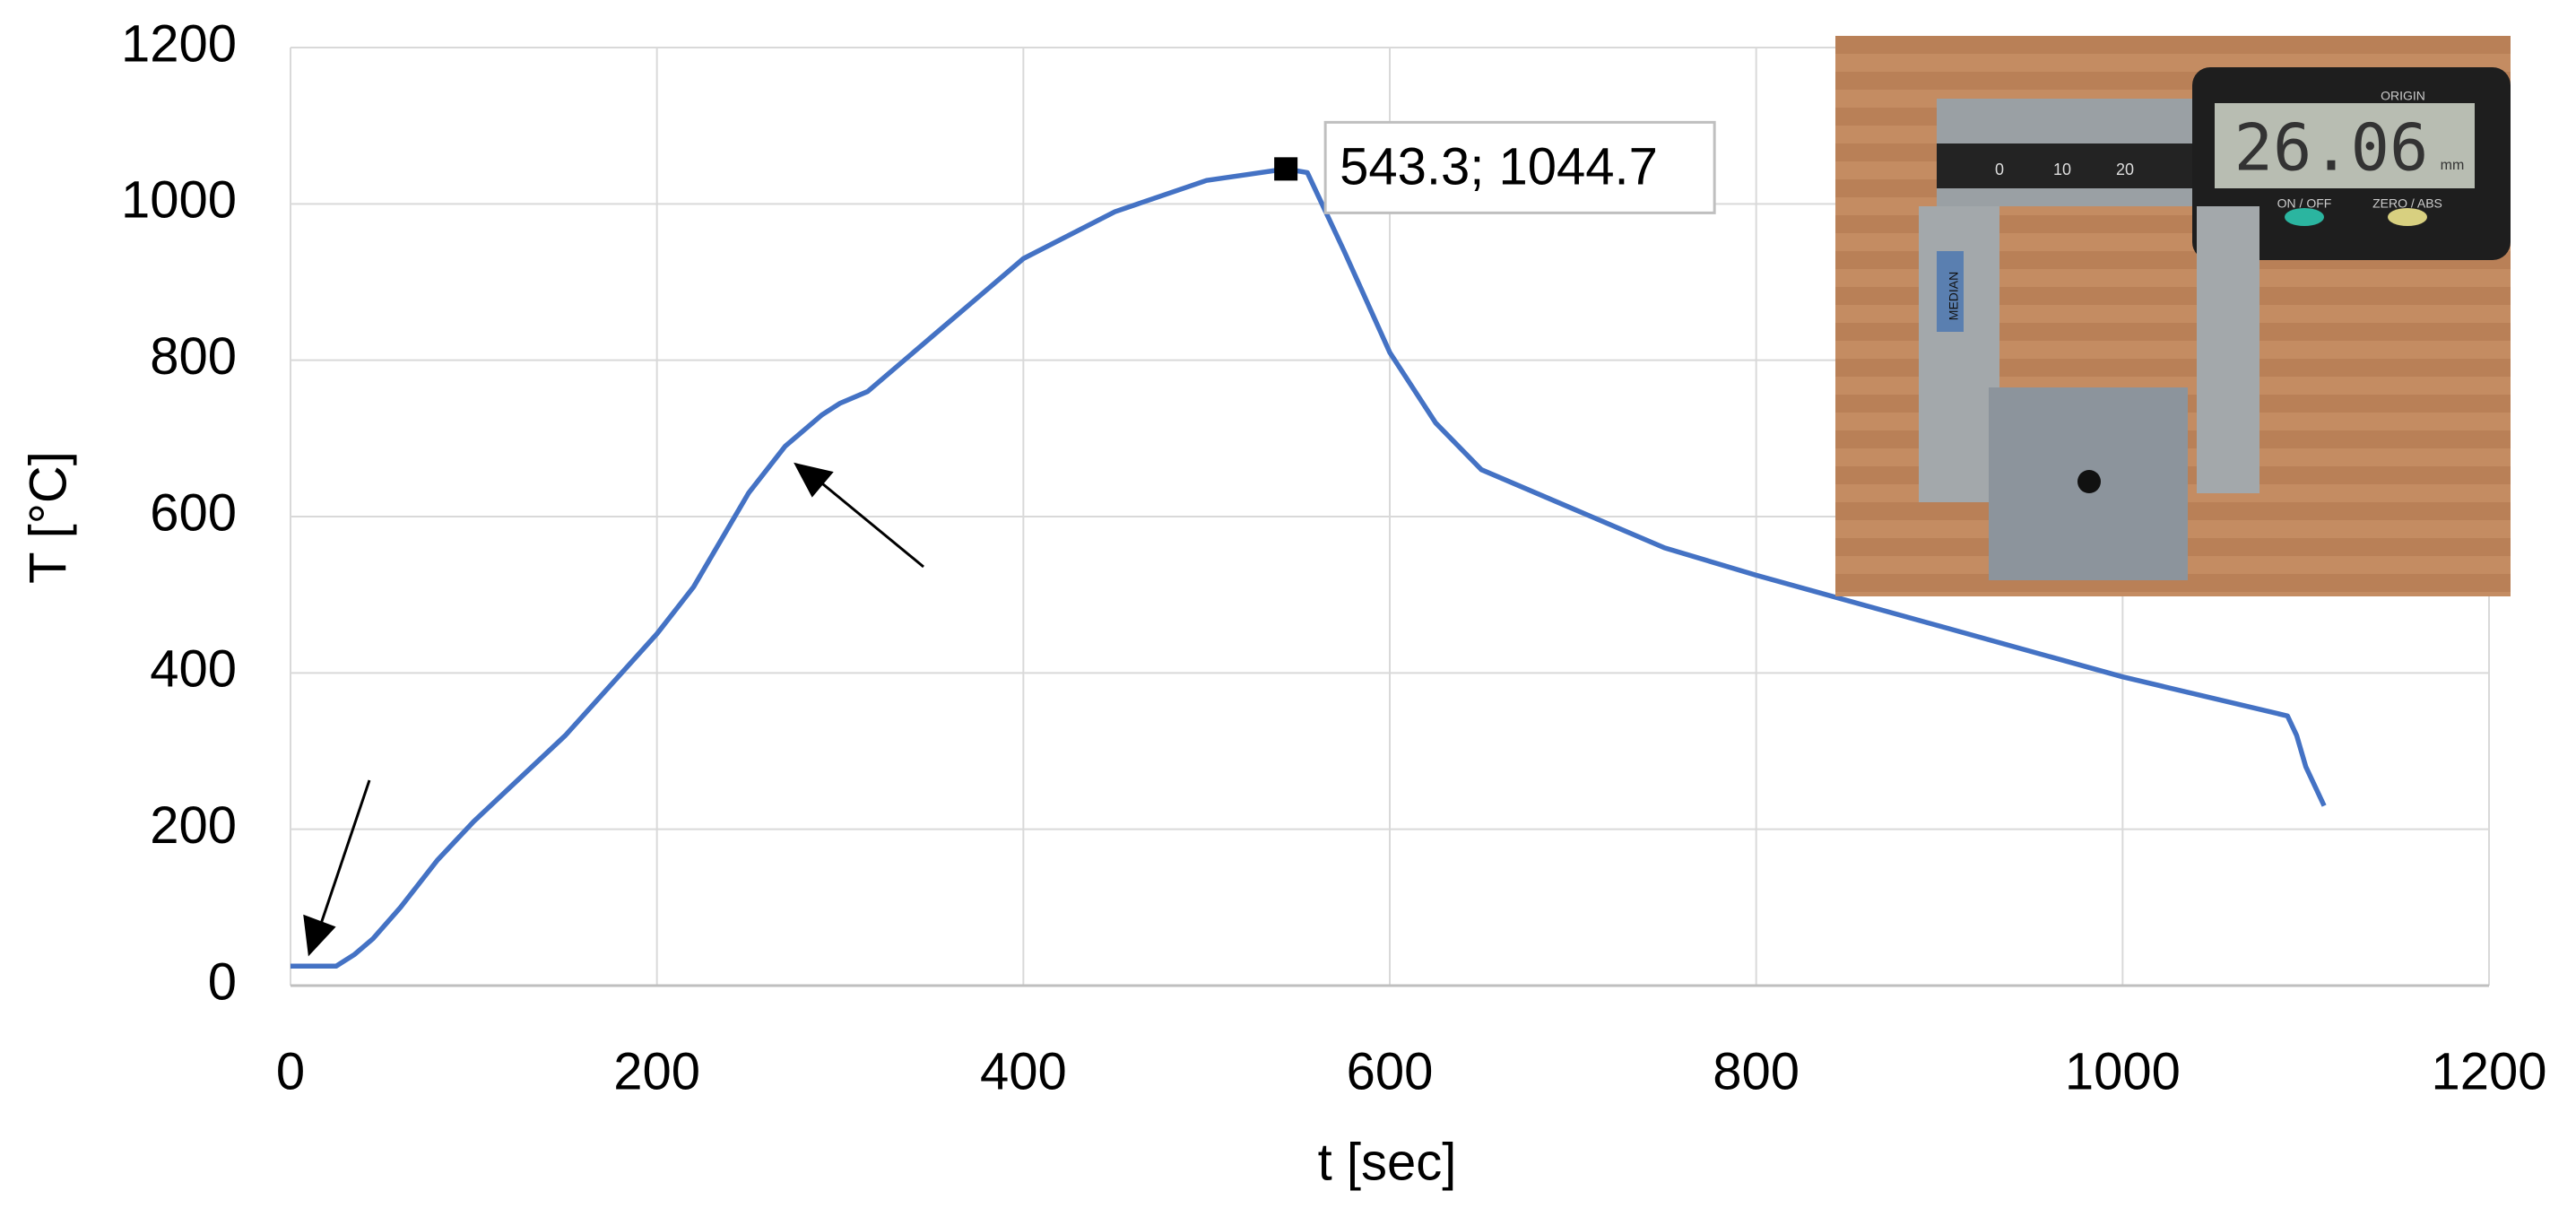 Image resolution: width=2576 pixels, height=1217 pixels. What do you see at coordinates (2331, 148) in the screenshot?
I see `display-reading: 26.06` at bounding box center [2331, 148].